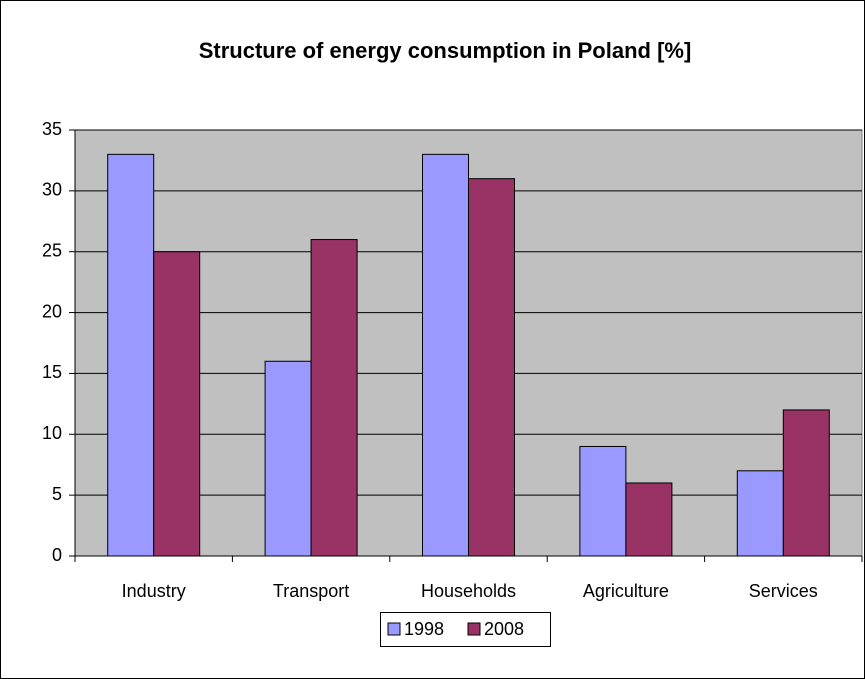 The image size is (865, 679). I want to click on x-tick-label: Transport, so click(311, 591).